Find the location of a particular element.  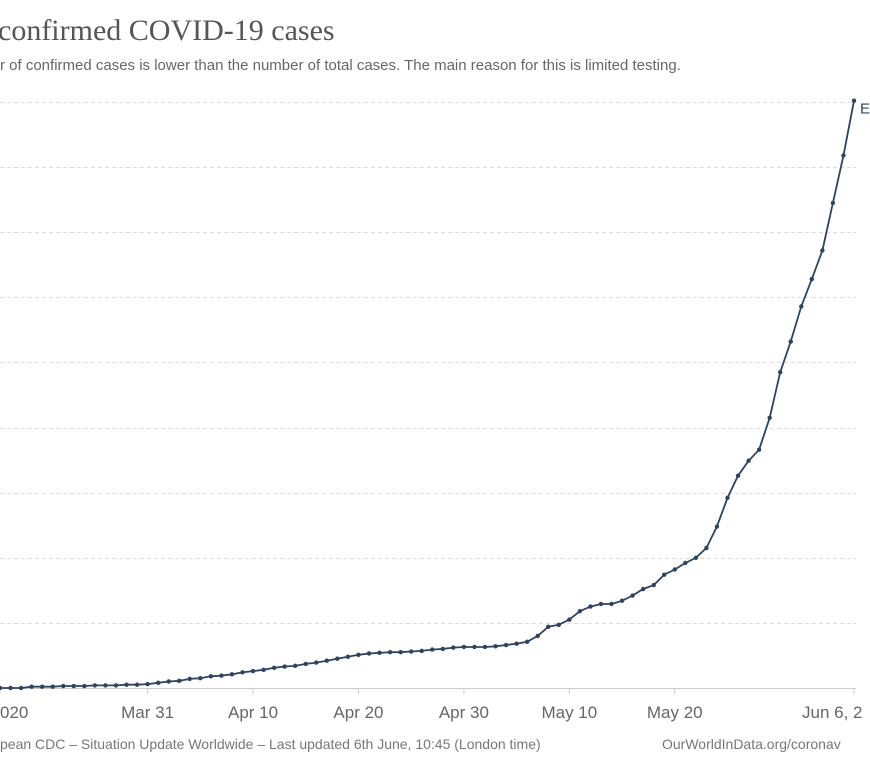

source-url-link: OurWorldInData.org/coronav is located at coordinates (751, 744).